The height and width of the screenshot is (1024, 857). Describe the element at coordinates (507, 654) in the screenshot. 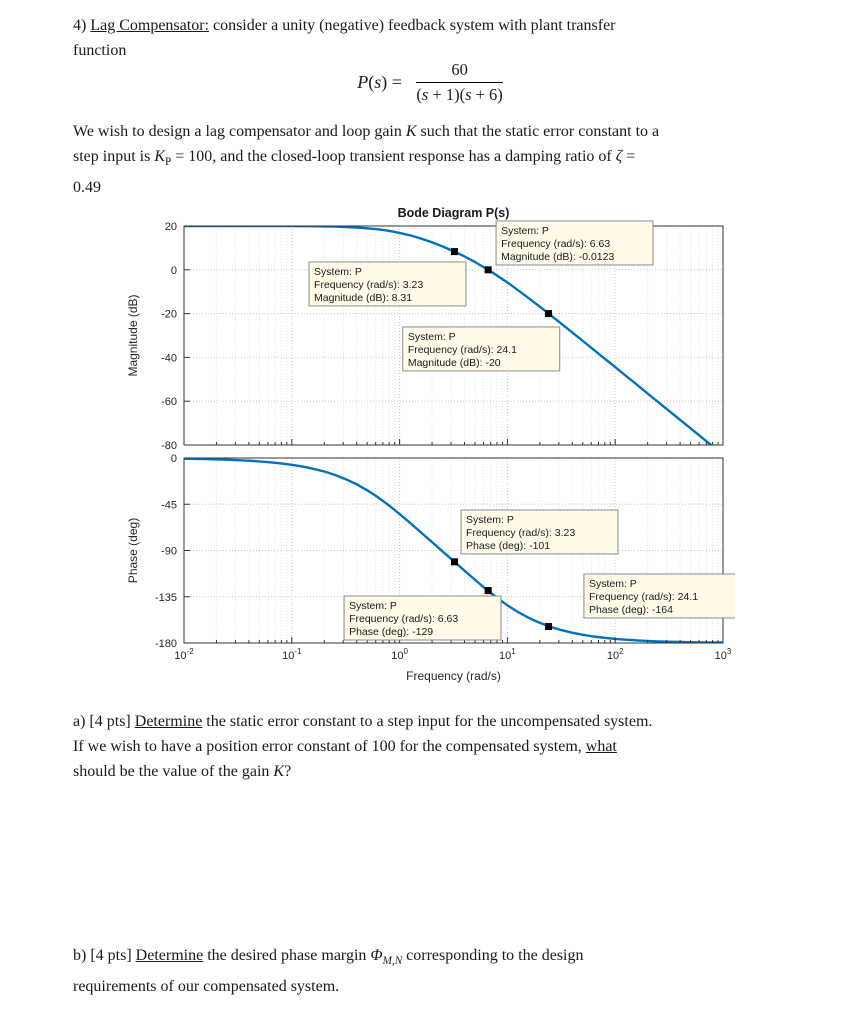

I see `x-tick-label: 10¹` at that location.